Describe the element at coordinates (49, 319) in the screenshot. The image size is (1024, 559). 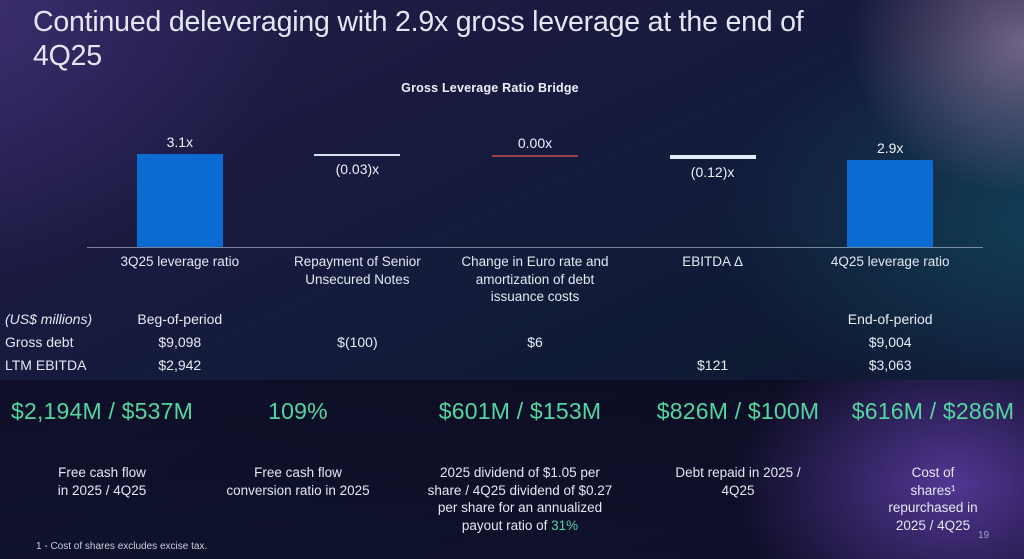
I see `table-row-label: (US$ millions)` at that location.